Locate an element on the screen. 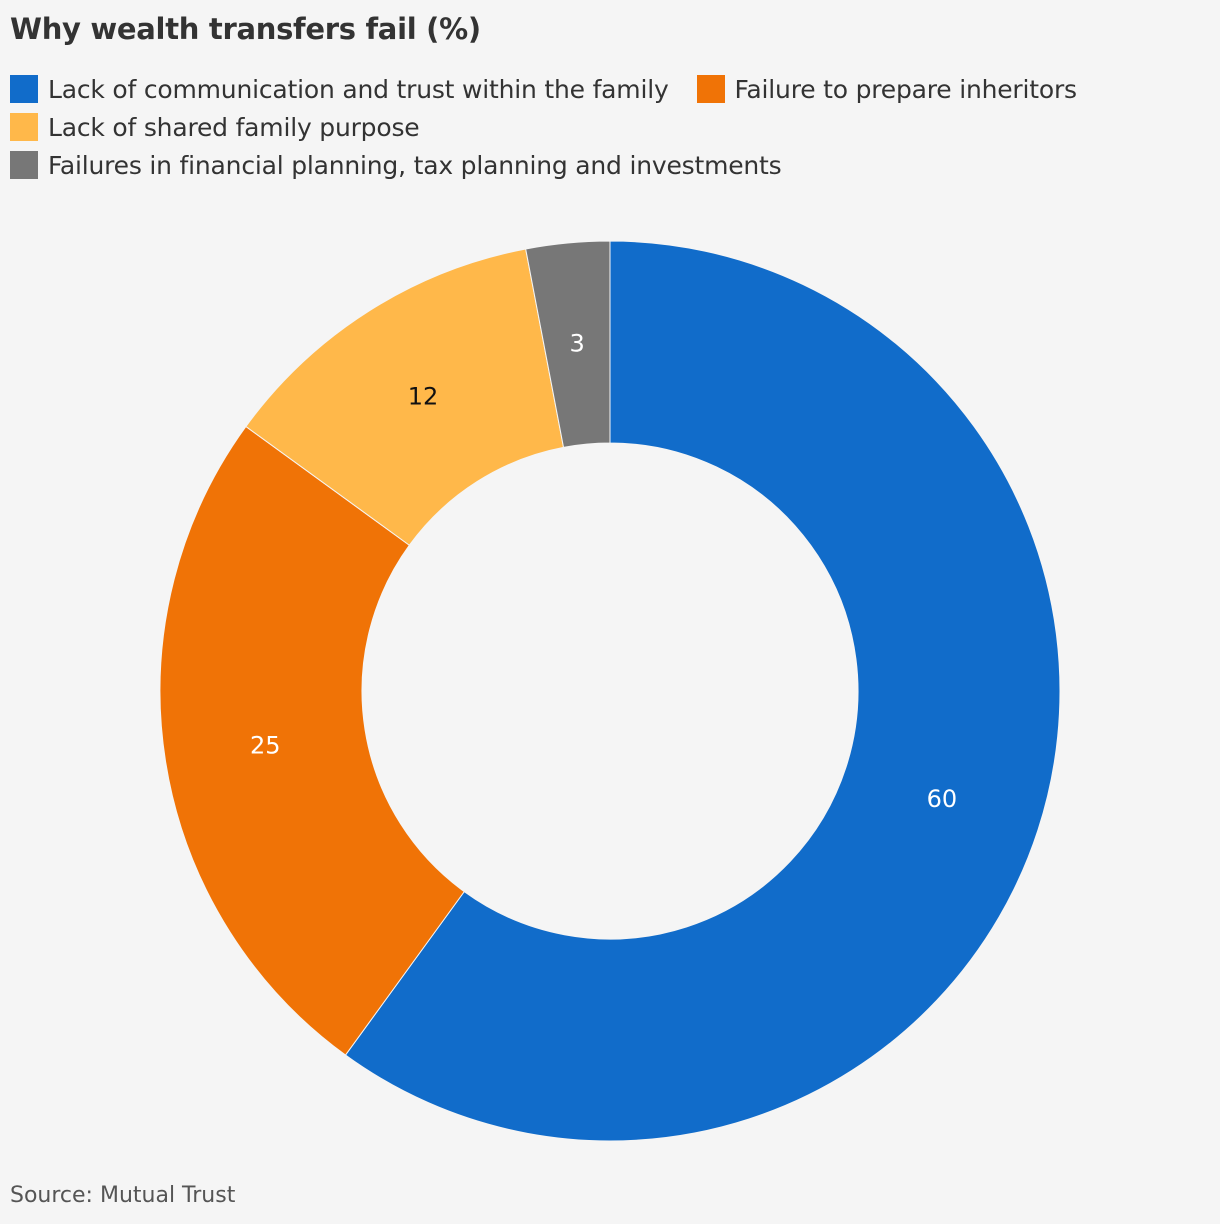 This screenshot has height=1224, width=1220. legend-item-inheritors: Failure to prepare inheritors is located at coordinates (887, 89).